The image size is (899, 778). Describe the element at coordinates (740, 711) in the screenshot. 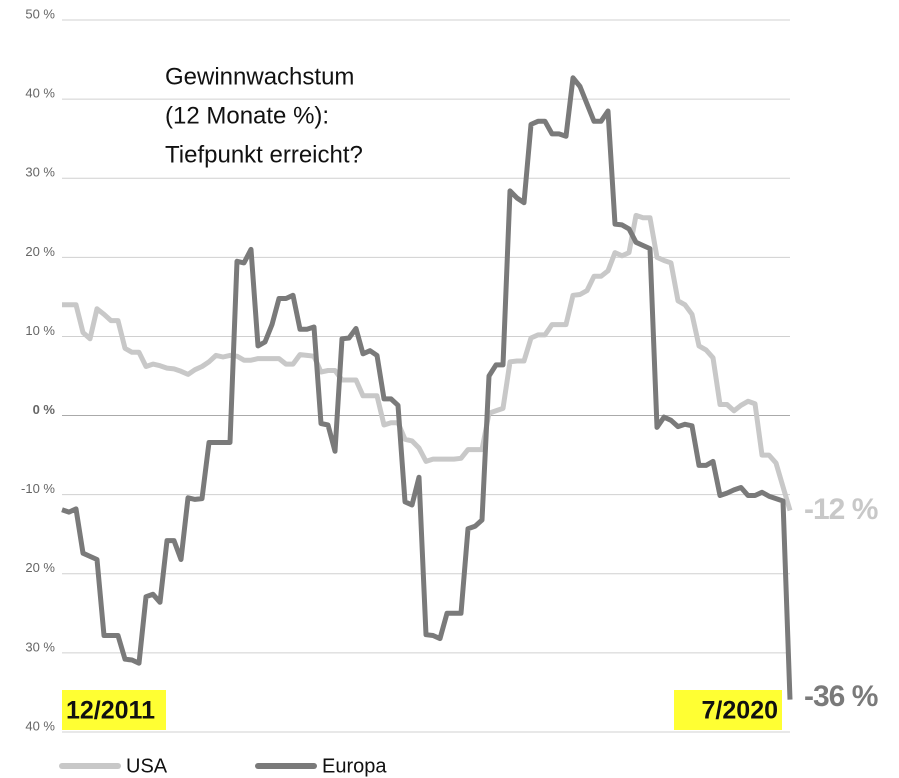

I see `x-tick-label: 7/2020` at that location.